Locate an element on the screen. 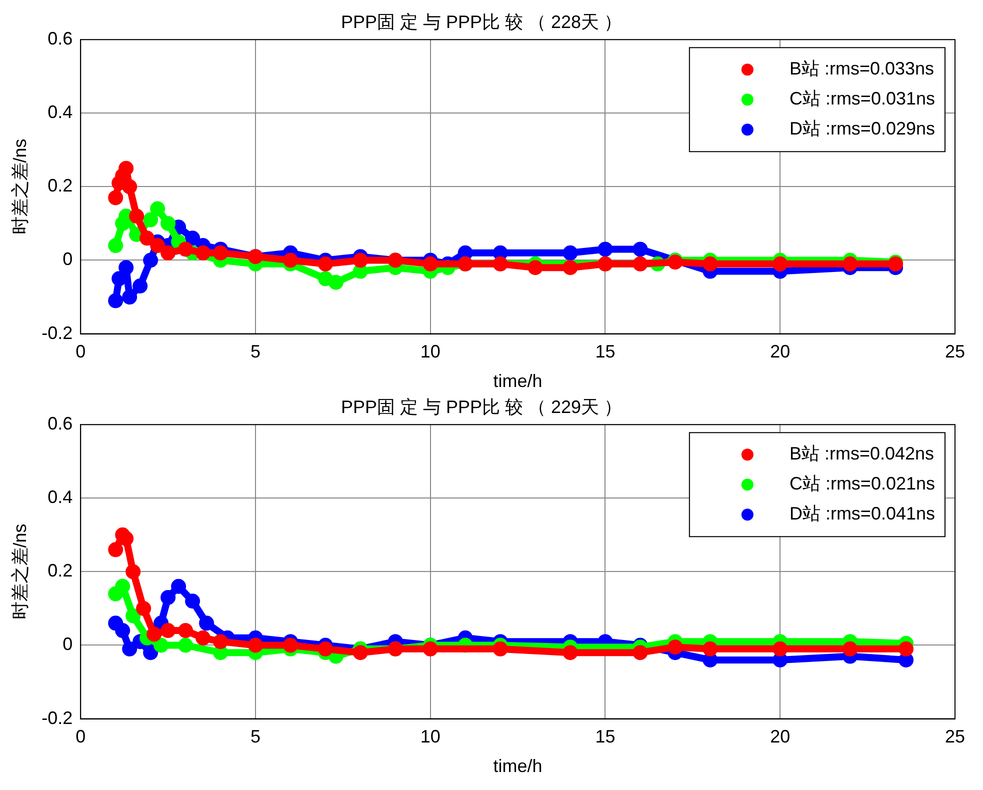 Image resolution: width=983 pixels, height=790 pixels. legend-label: B站 :rms=0.033ns is located at coordinates (861, 68).